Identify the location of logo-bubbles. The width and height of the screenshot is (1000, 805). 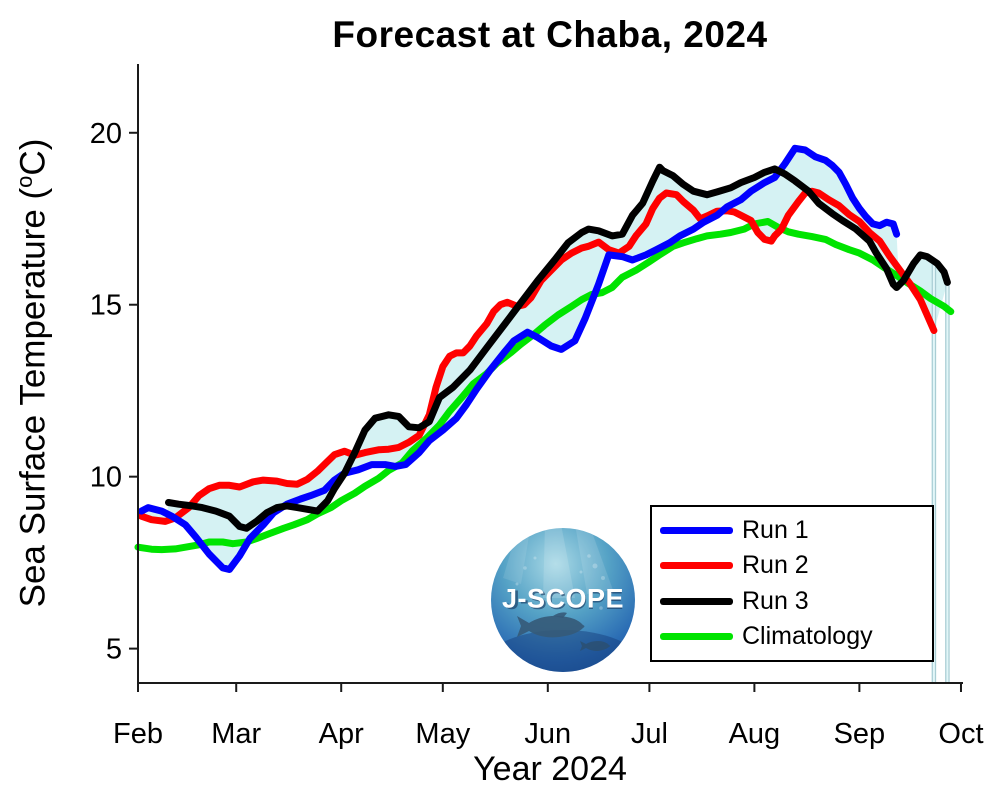
(564, 582).